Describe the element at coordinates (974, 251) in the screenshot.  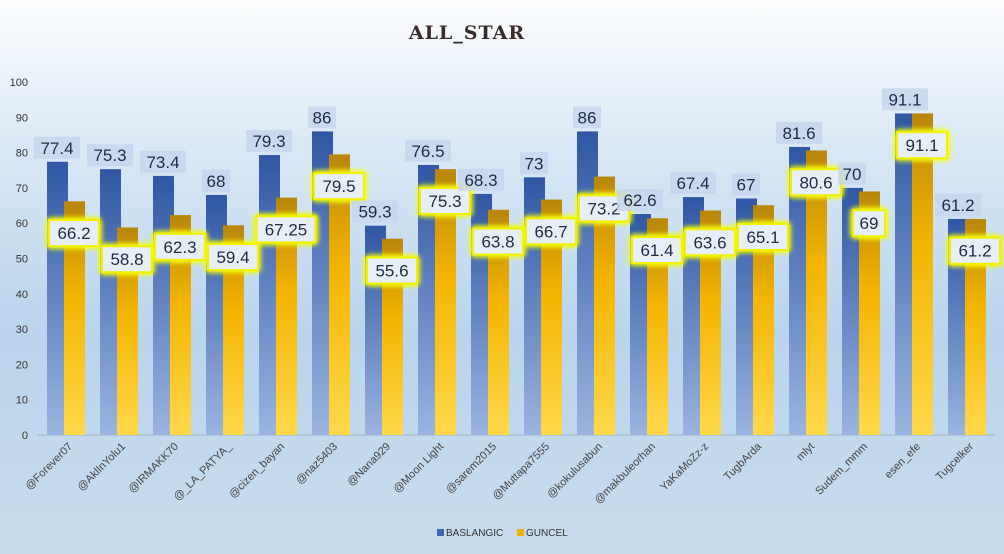
I see `data-label-guncel: 61.2` at that location.